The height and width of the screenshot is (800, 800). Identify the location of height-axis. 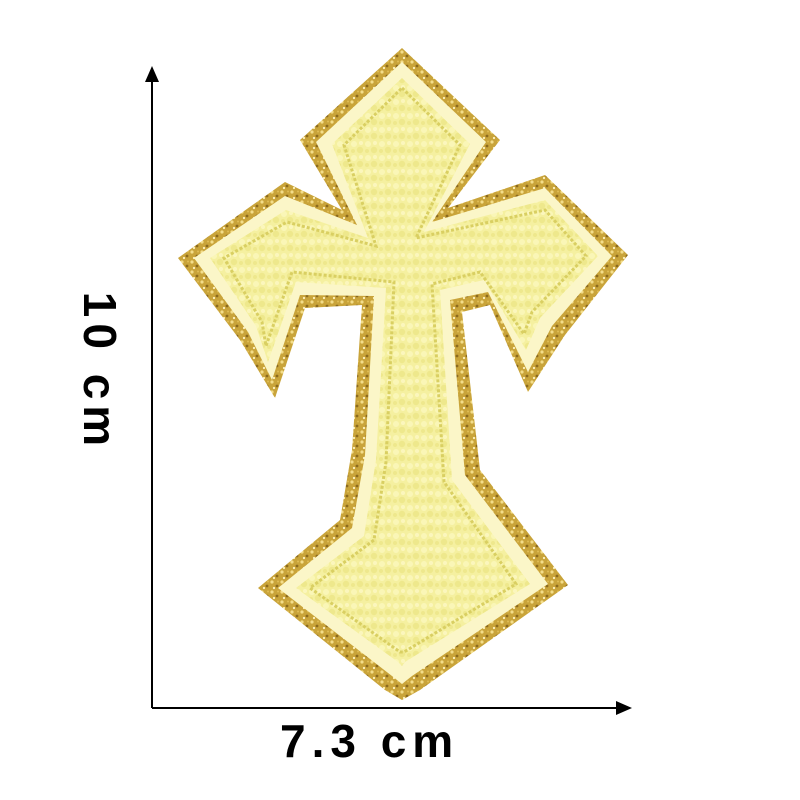
(152, 387).